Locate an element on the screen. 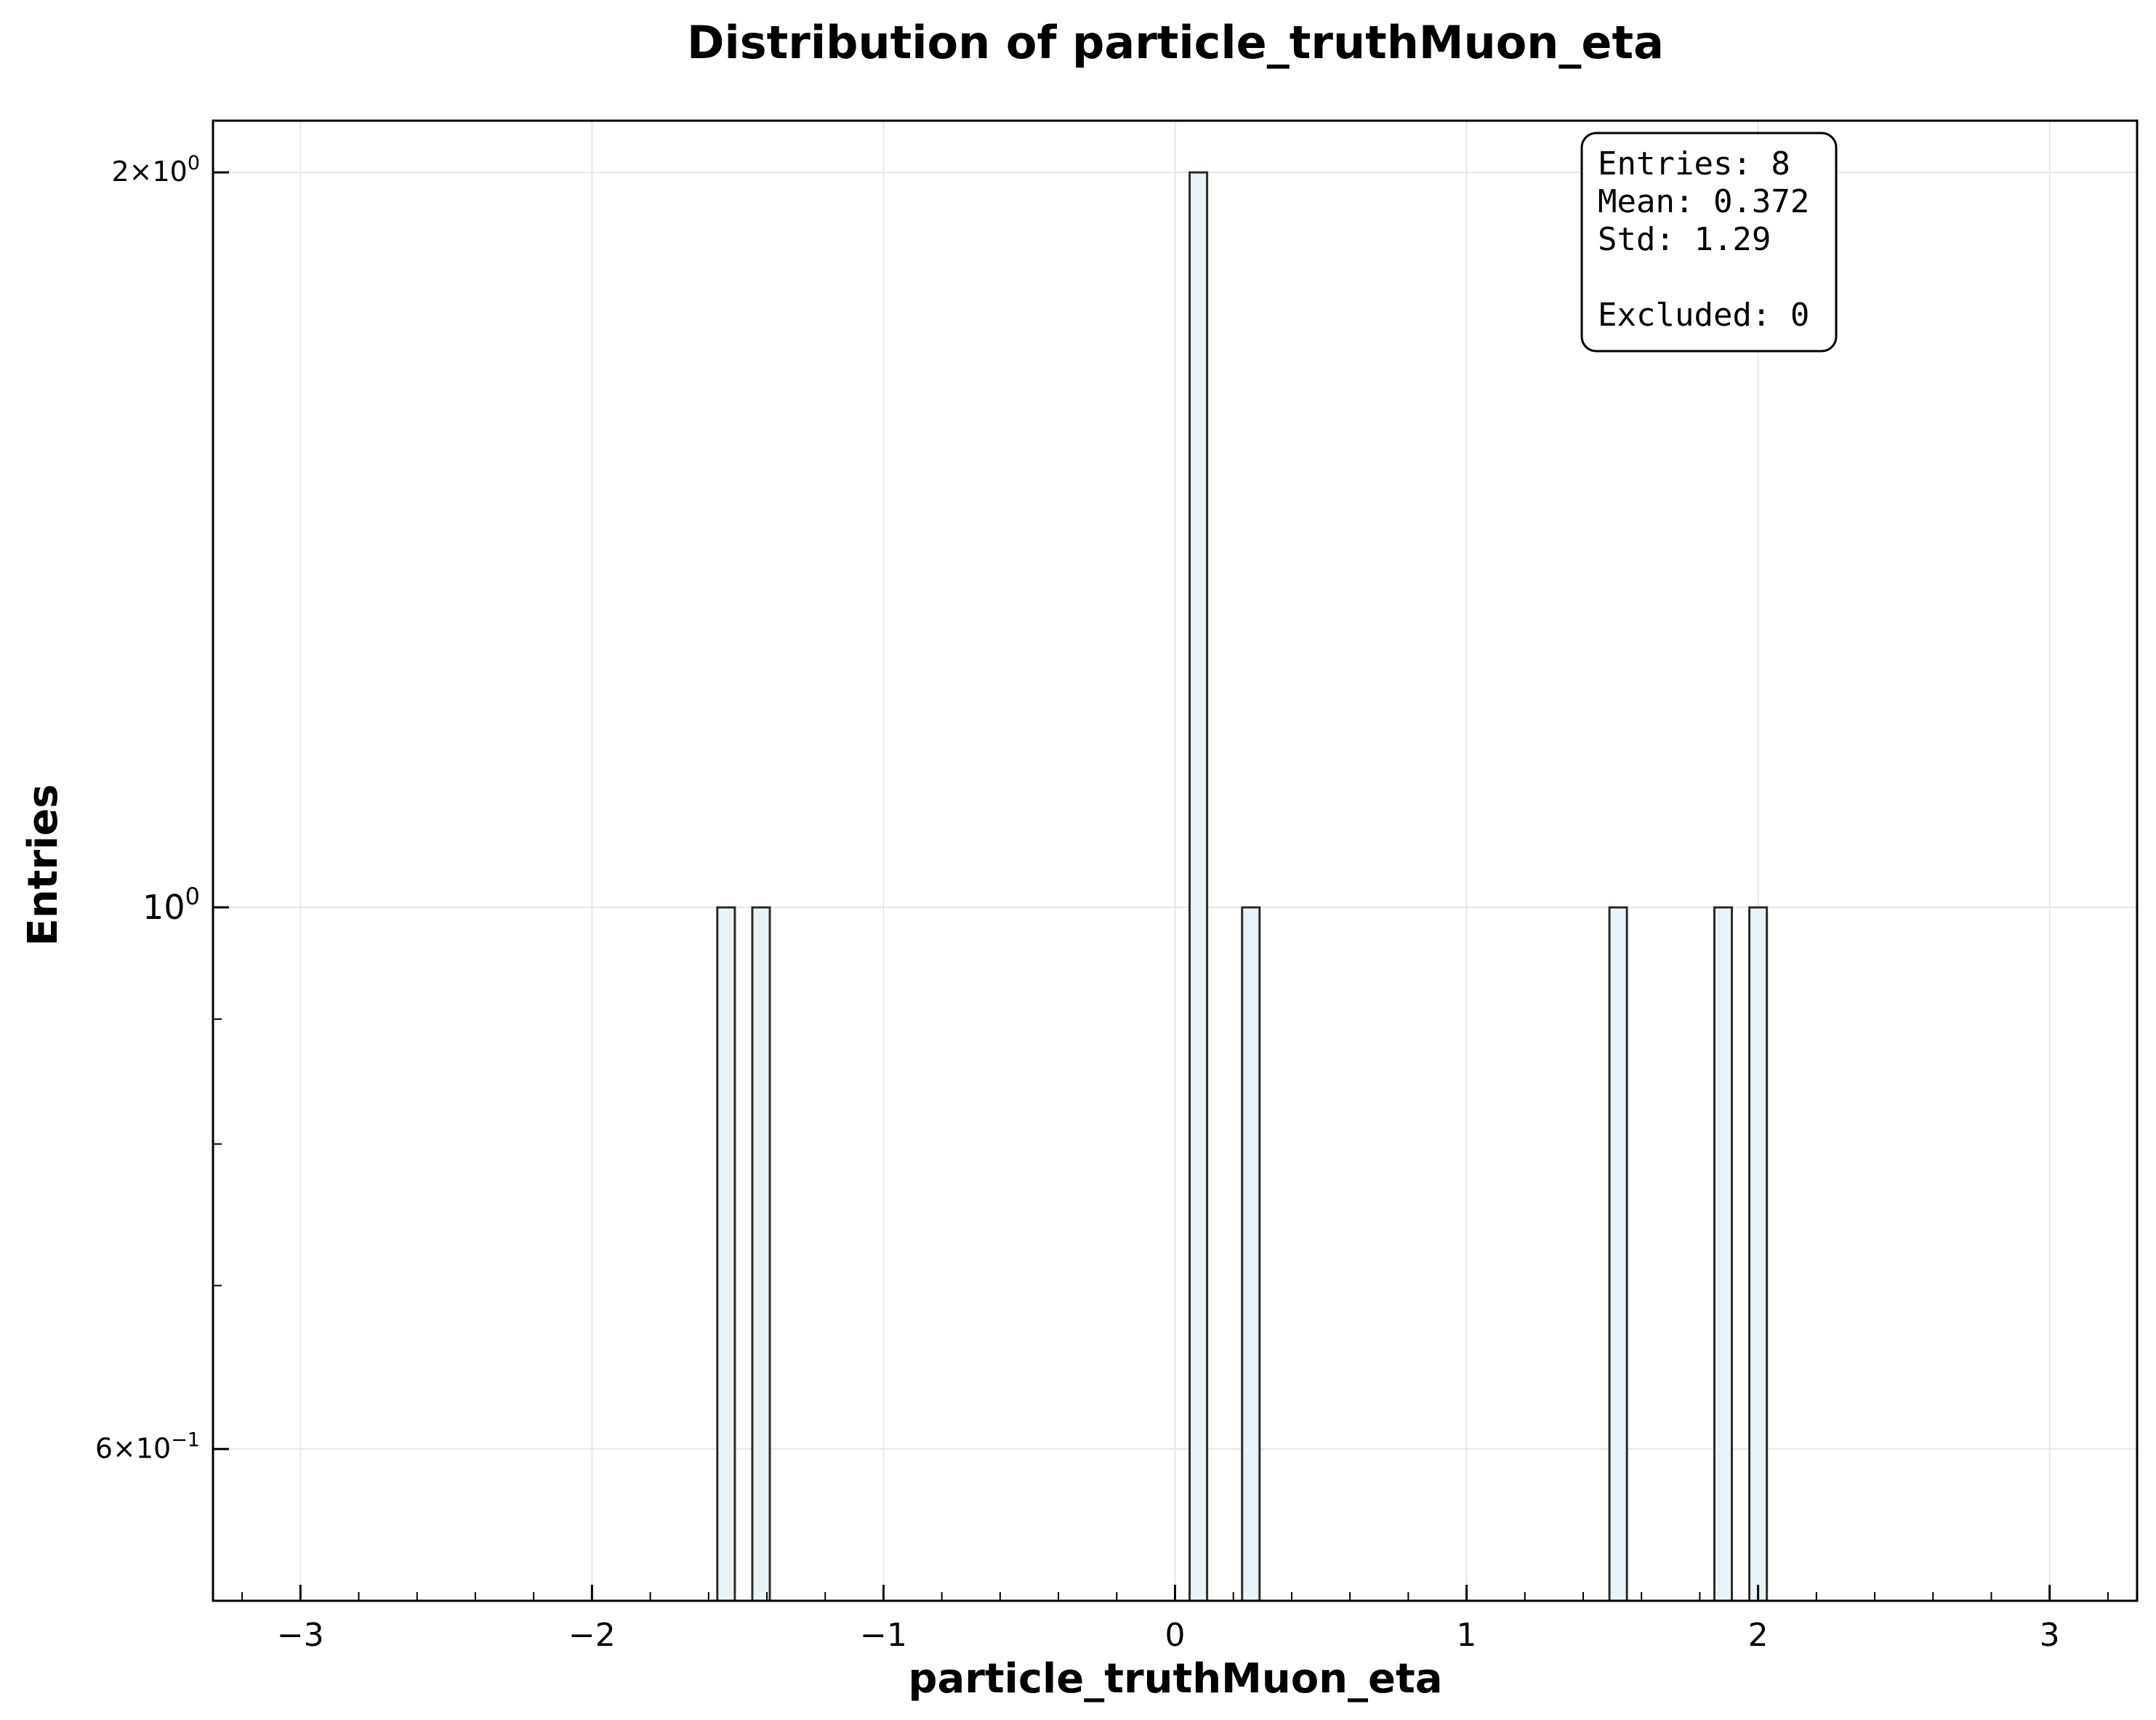  x-axis-ticks: −3 −2 −1 0 1 2 3 is located at coordinates (1175, 1619).